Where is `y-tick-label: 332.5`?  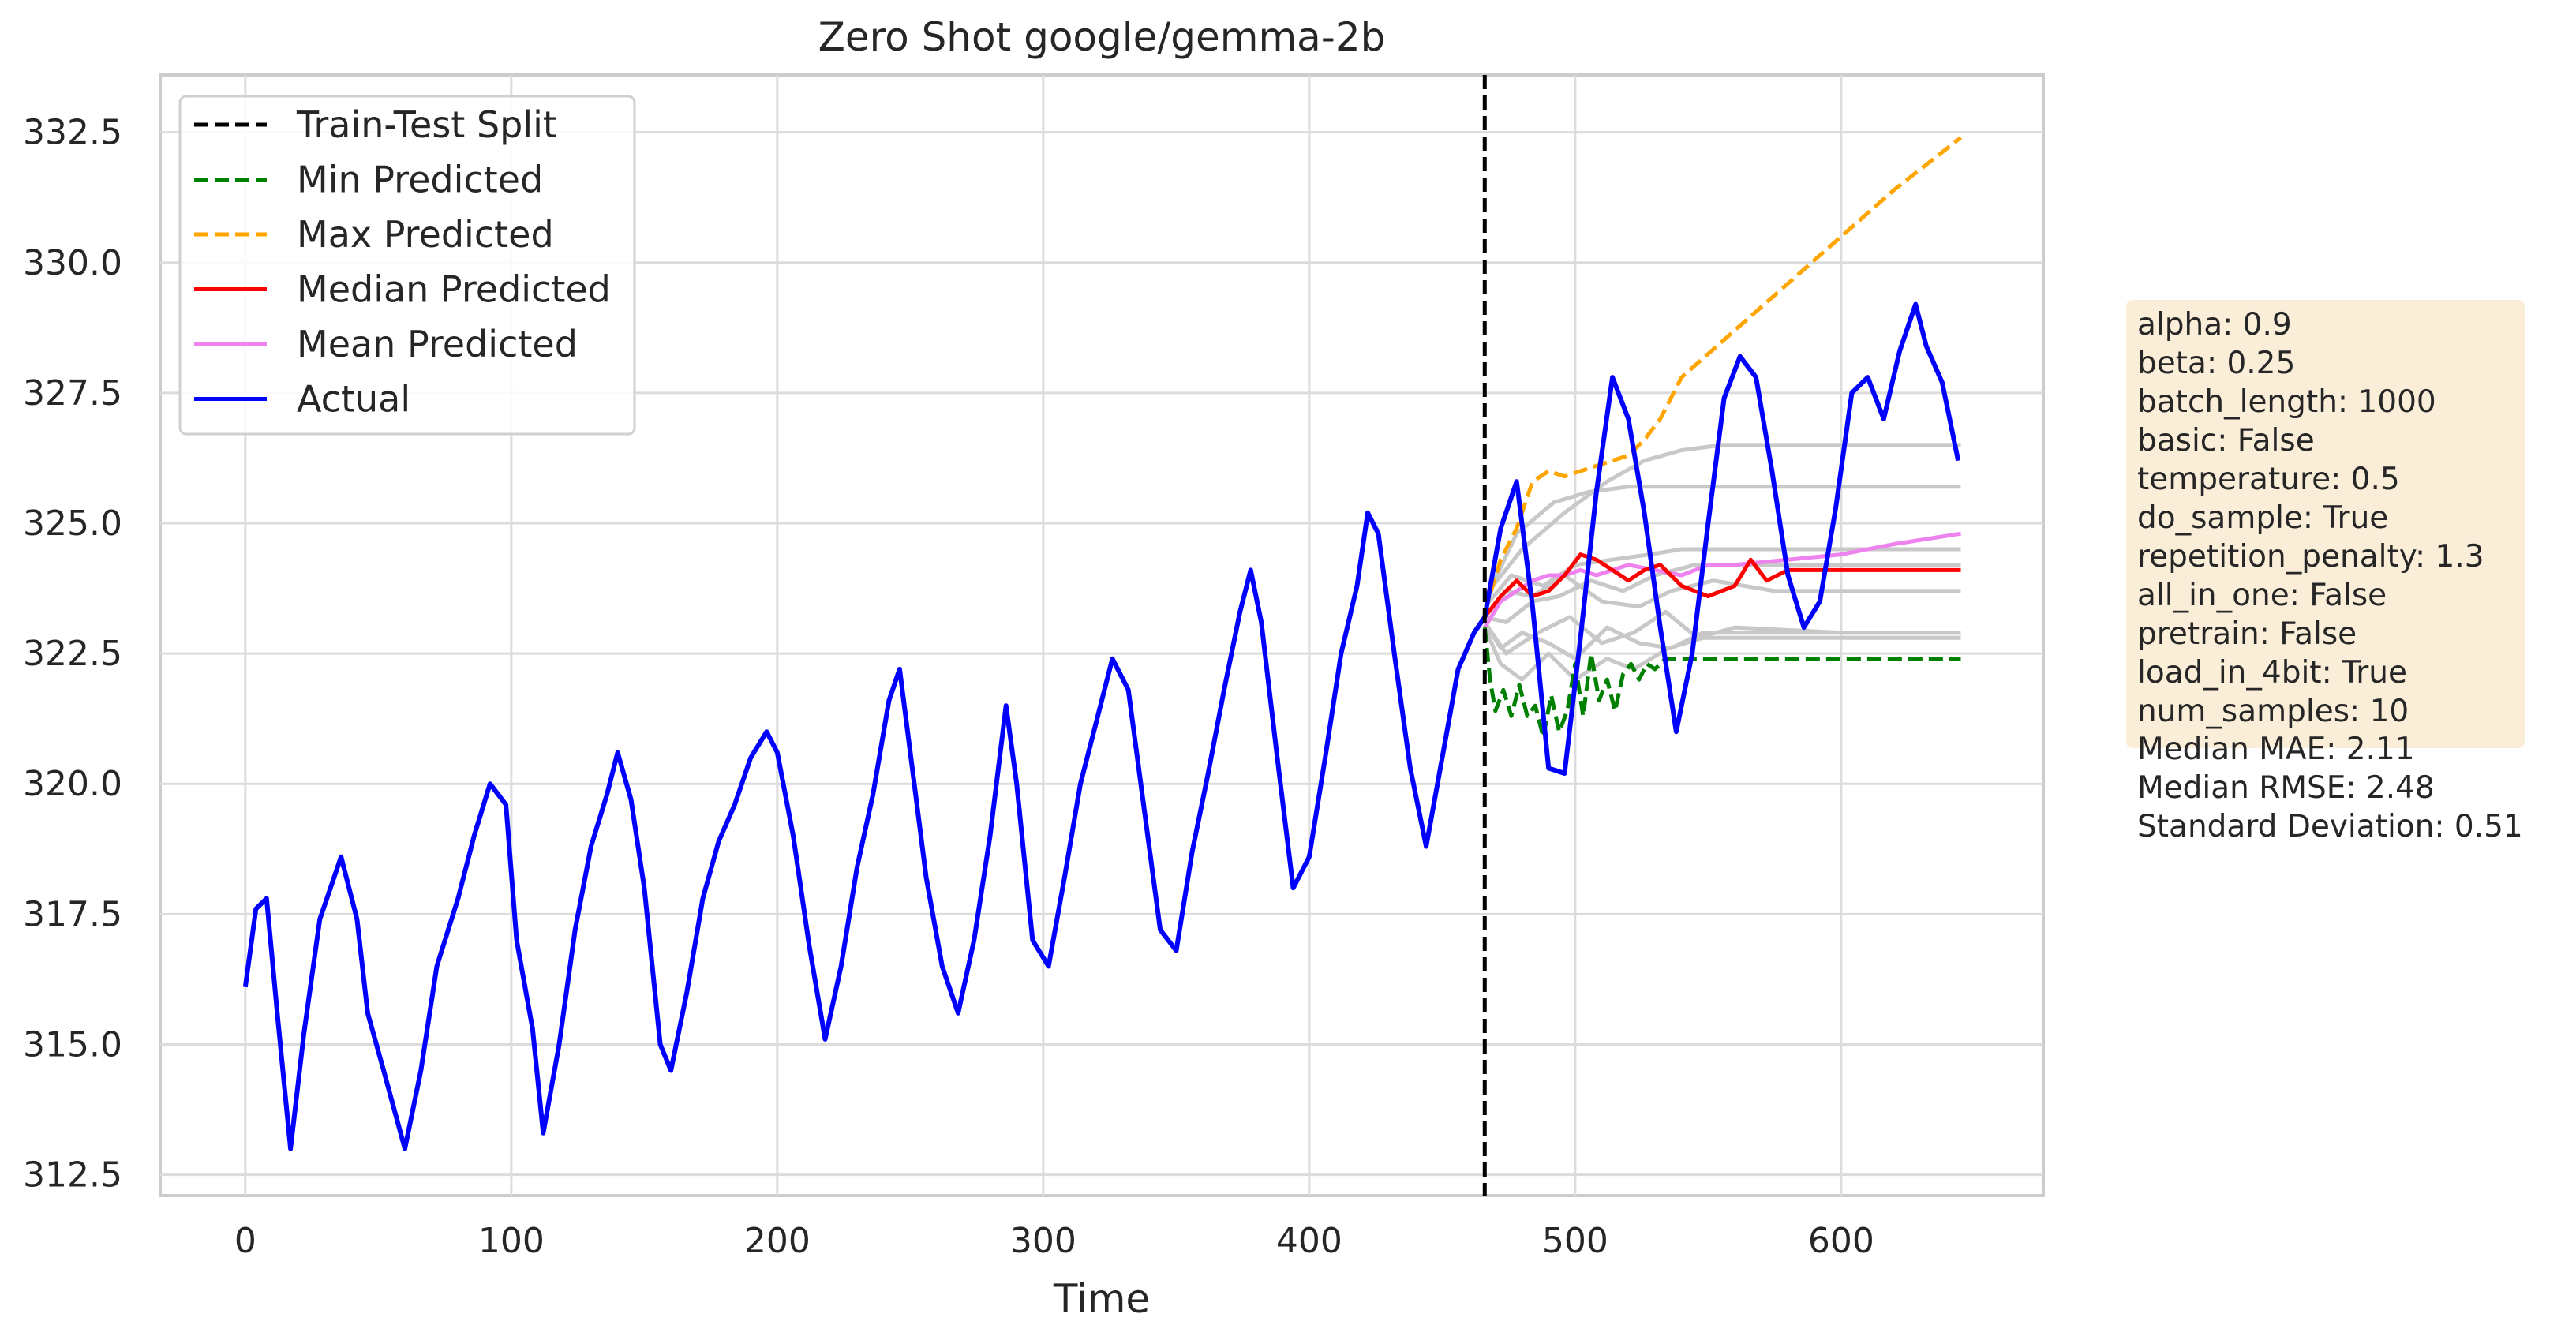
y-tick-label: 332.5 is located at coordinates (72, 133).